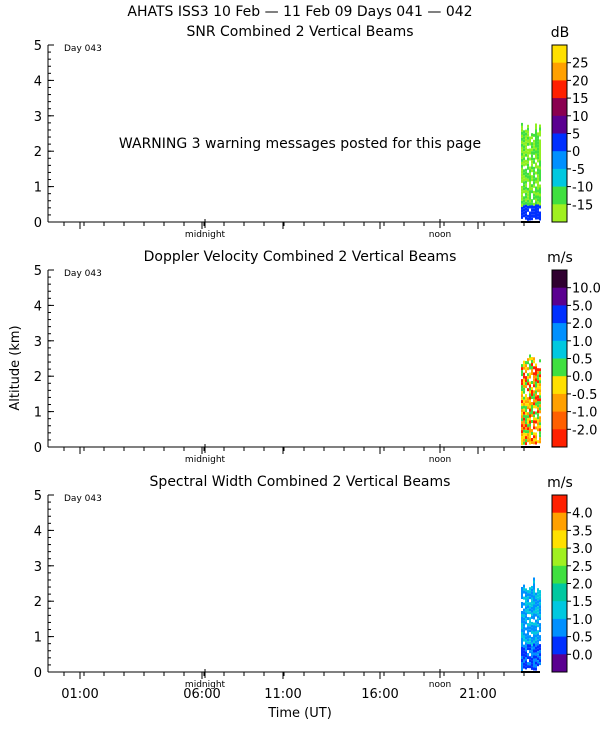 The height and width of the screenshot is (750, 600). What do you see at coordinates (531, 171) in the screenshot?
I see `data-region` at bounding box center [531, 171].